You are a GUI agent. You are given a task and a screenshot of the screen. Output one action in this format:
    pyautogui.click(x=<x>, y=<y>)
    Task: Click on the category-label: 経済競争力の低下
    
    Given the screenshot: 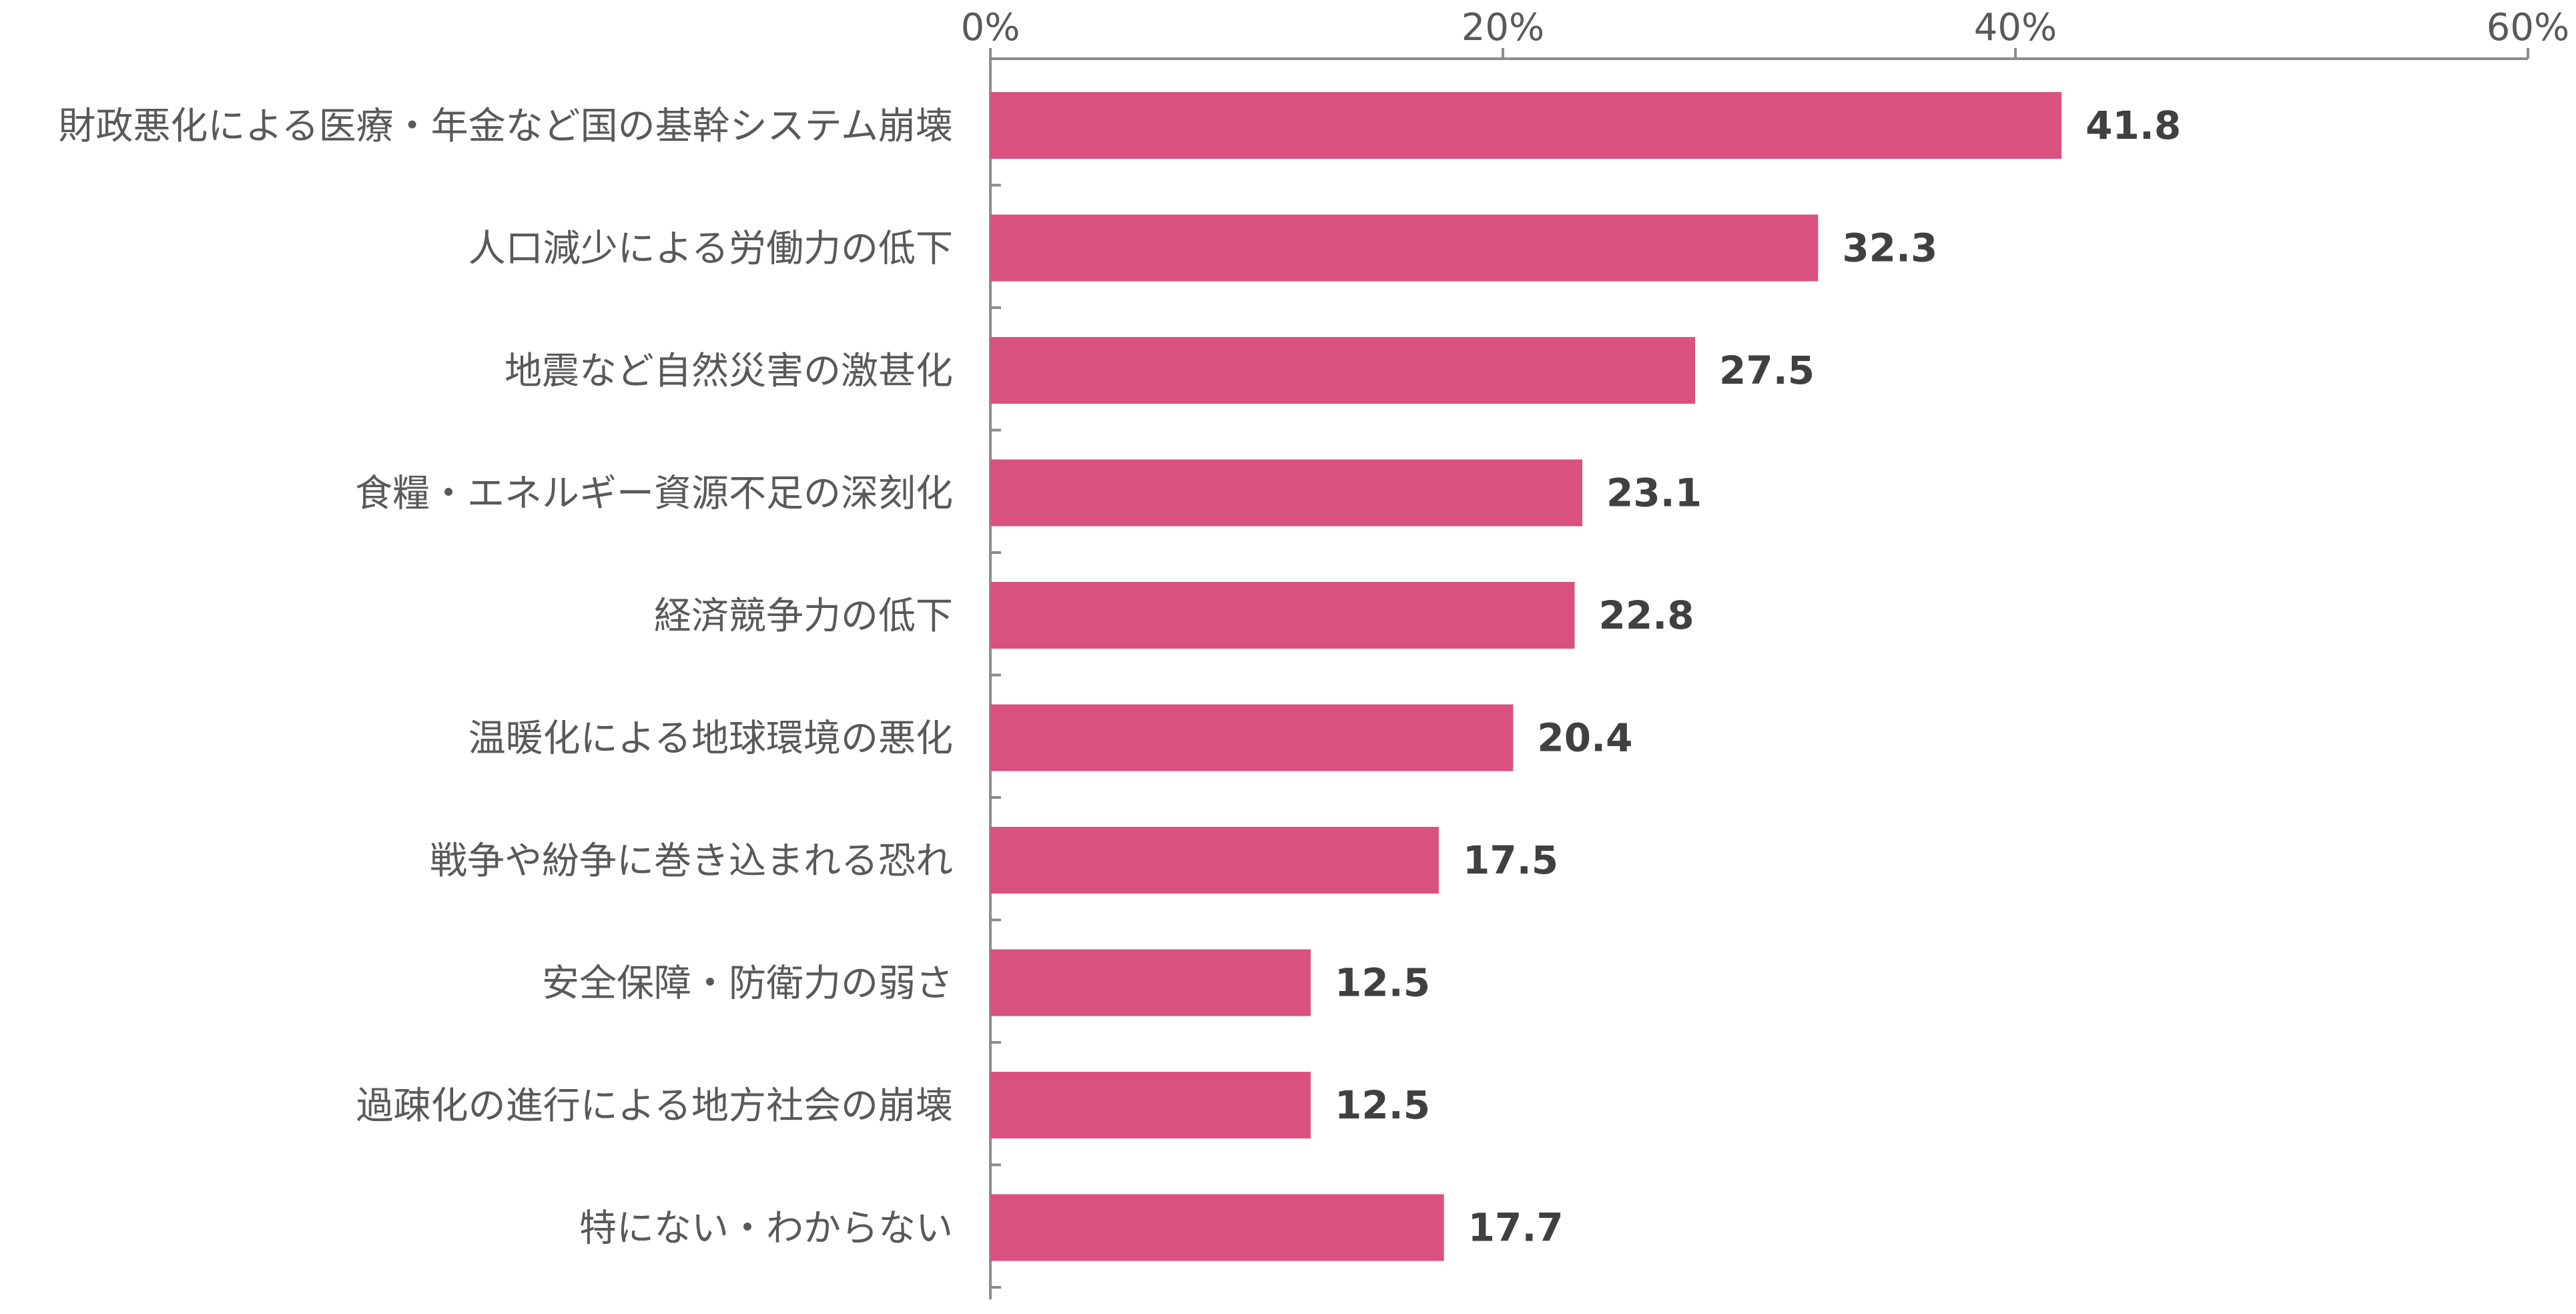 What is the action you would take?
    pyautogui.click(x=803, y=616)
    